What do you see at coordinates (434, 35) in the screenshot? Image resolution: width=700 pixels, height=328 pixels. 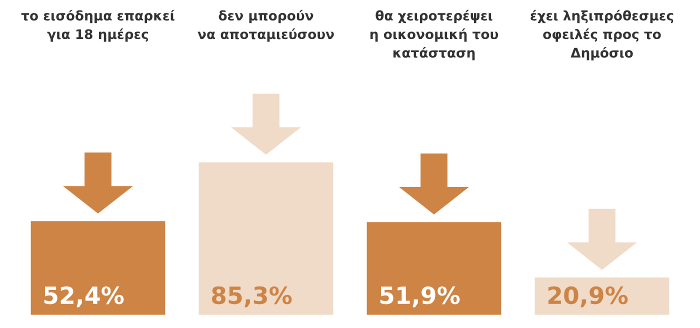 I see `x-tick-label: θα χειροτερέψει η οικονομική του κατάσταση` at bounding box center [434, 35].